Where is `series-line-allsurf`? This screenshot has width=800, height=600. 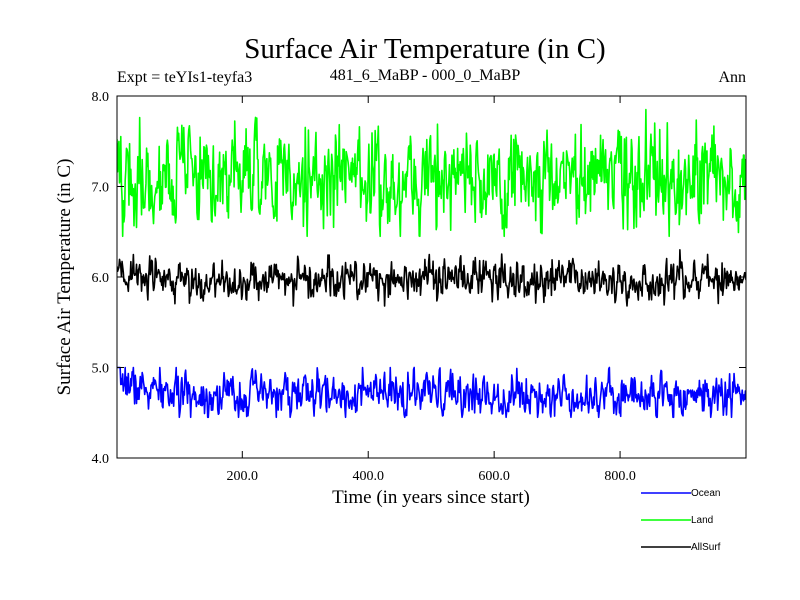 series-line-allsurf is located at coordinates (431, 278).